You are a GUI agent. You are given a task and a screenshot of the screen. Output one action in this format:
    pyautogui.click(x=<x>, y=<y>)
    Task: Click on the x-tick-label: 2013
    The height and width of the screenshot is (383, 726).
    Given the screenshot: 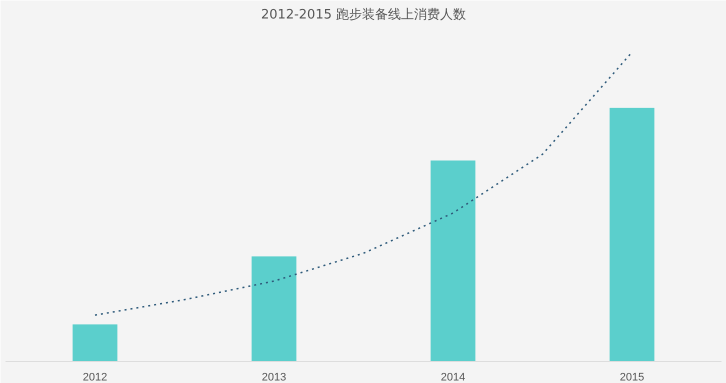 What is the action you would take?
    pyautogui.click(x=274, y=377)
    